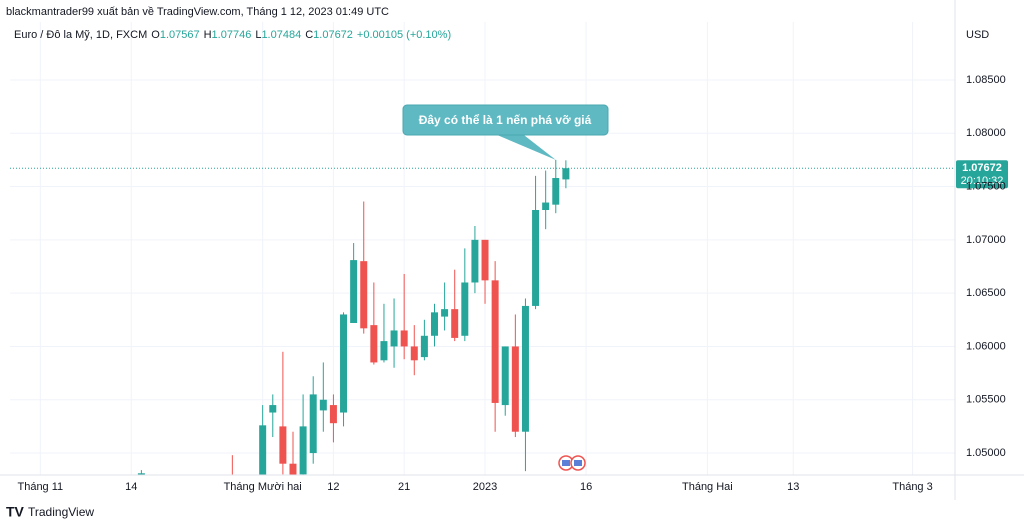 The height and width of the screenshot is (528, 1024). What do you see at coordinates (263, 487) in the screenshot?
I see `x-tick-label: Tháng Mười hai` at bounding box center [263, 487].